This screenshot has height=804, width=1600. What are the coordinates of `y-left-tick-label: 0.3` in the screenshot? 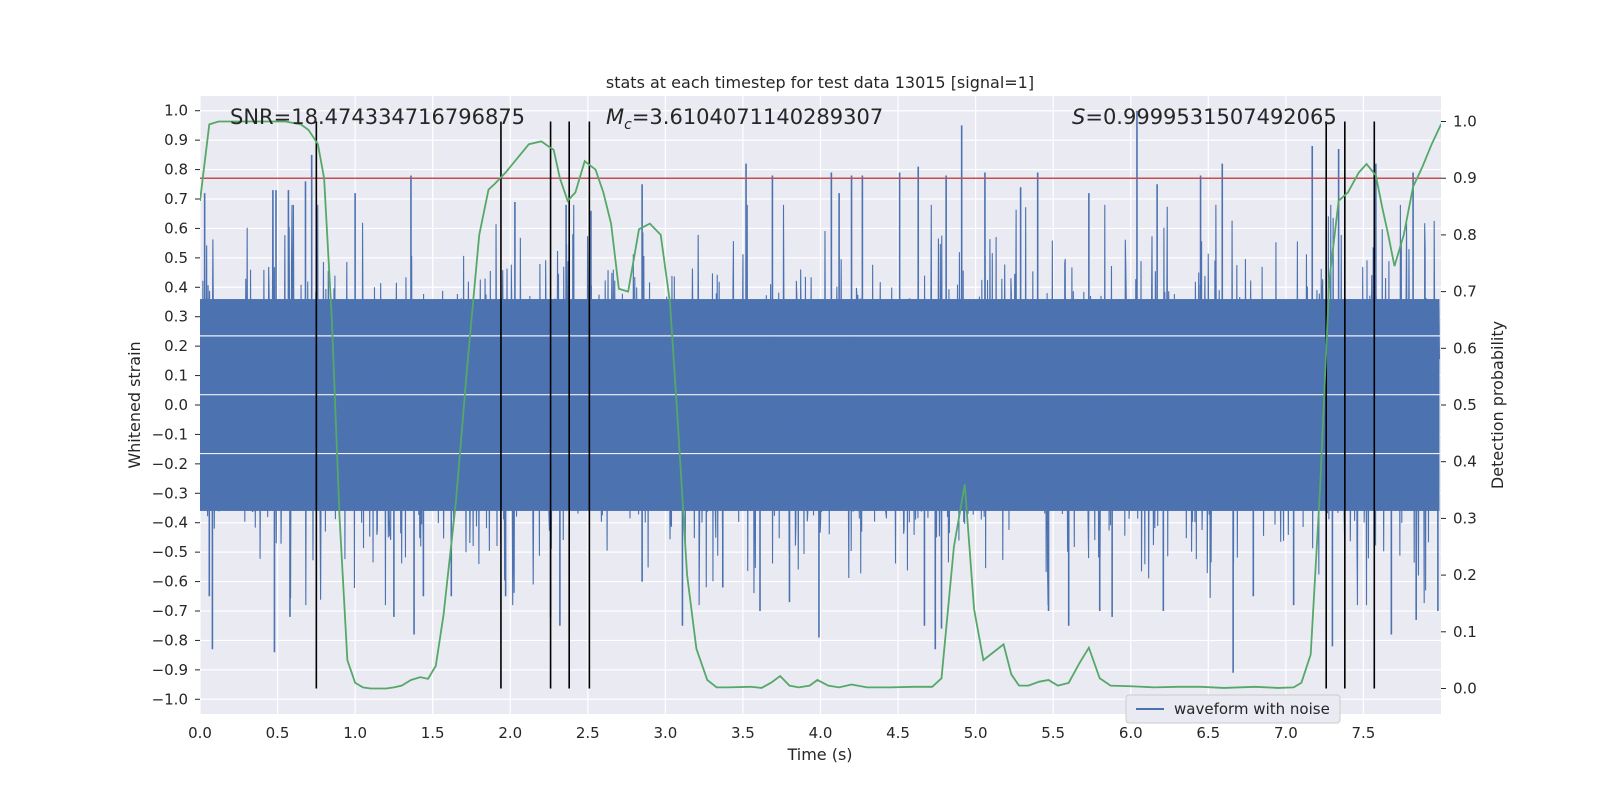 It's located at (176, 317).